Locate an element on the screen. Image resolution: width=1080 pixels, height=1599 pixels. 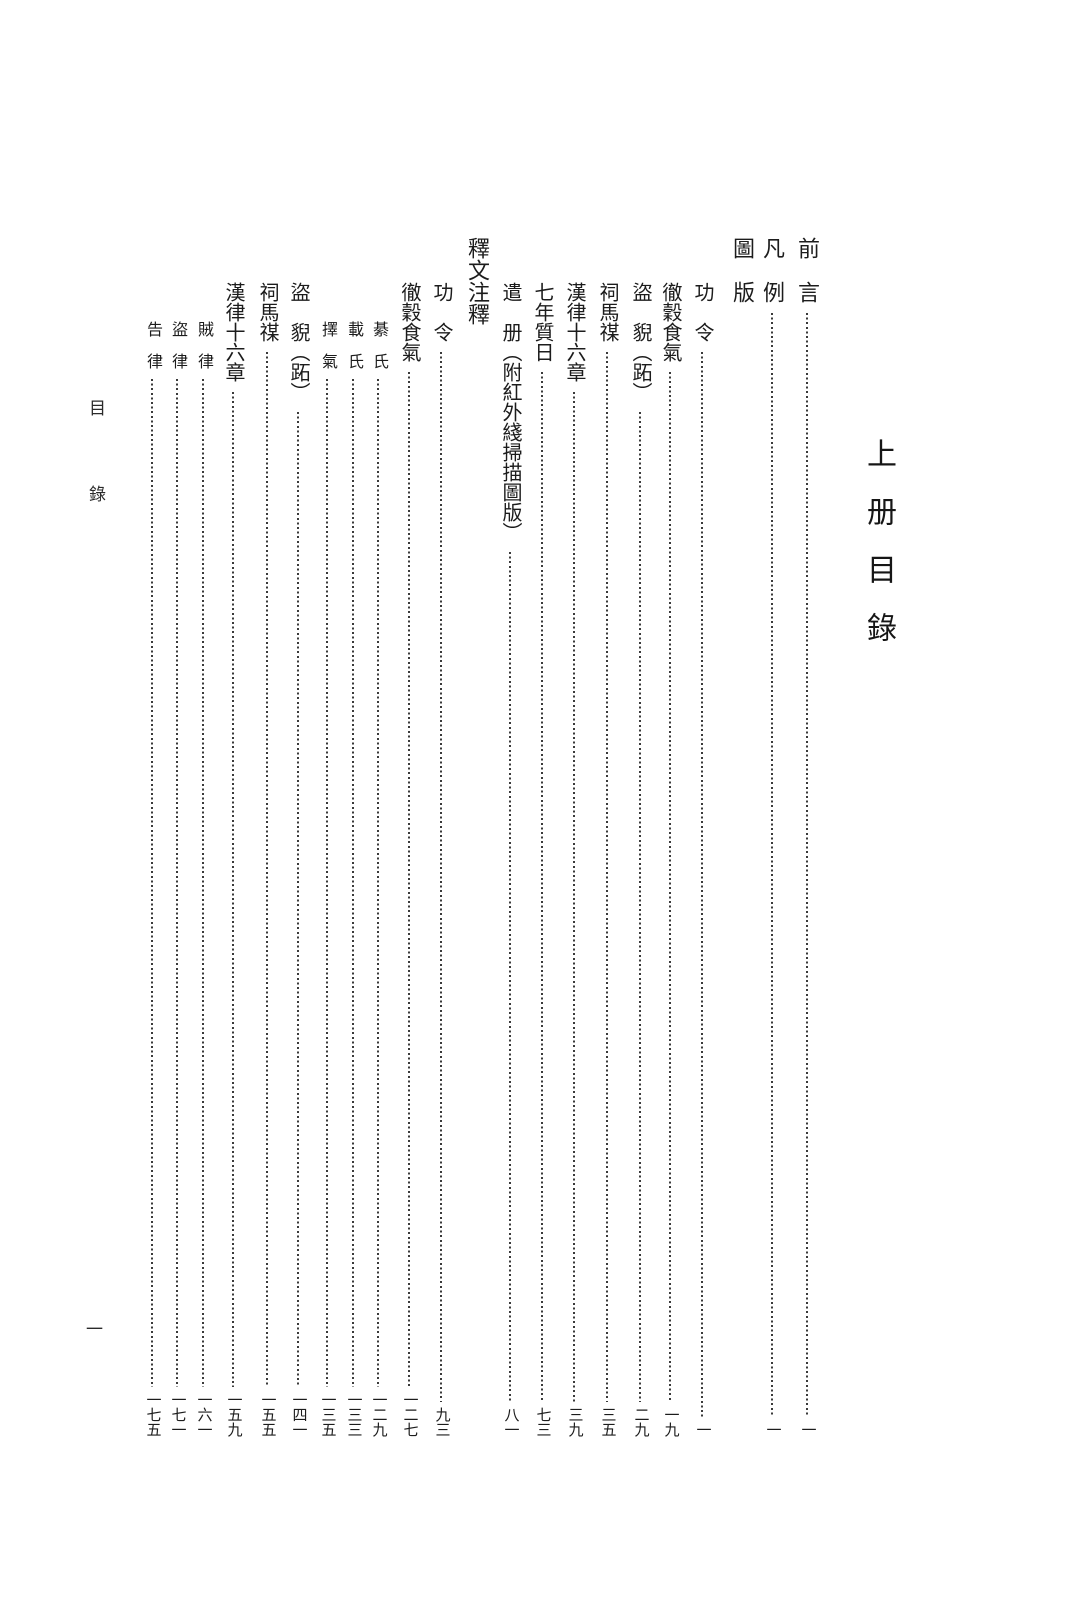
toc-entry: 徹穀食氣 一二七 is located at coordinates (409, 859).